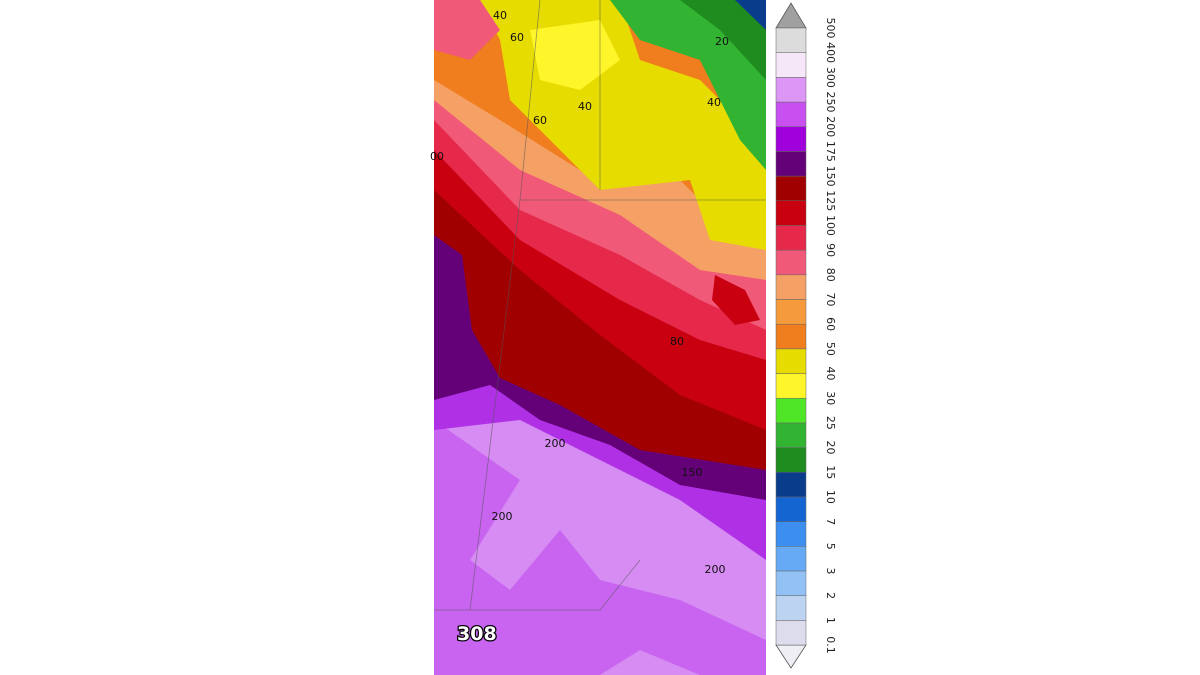 The height and width of the screenshot is (675, 1200). What do you see at coordinates (830, 225) in the screenshot?
I see `colorbar-label: 100` at bounding box center [830, 225].